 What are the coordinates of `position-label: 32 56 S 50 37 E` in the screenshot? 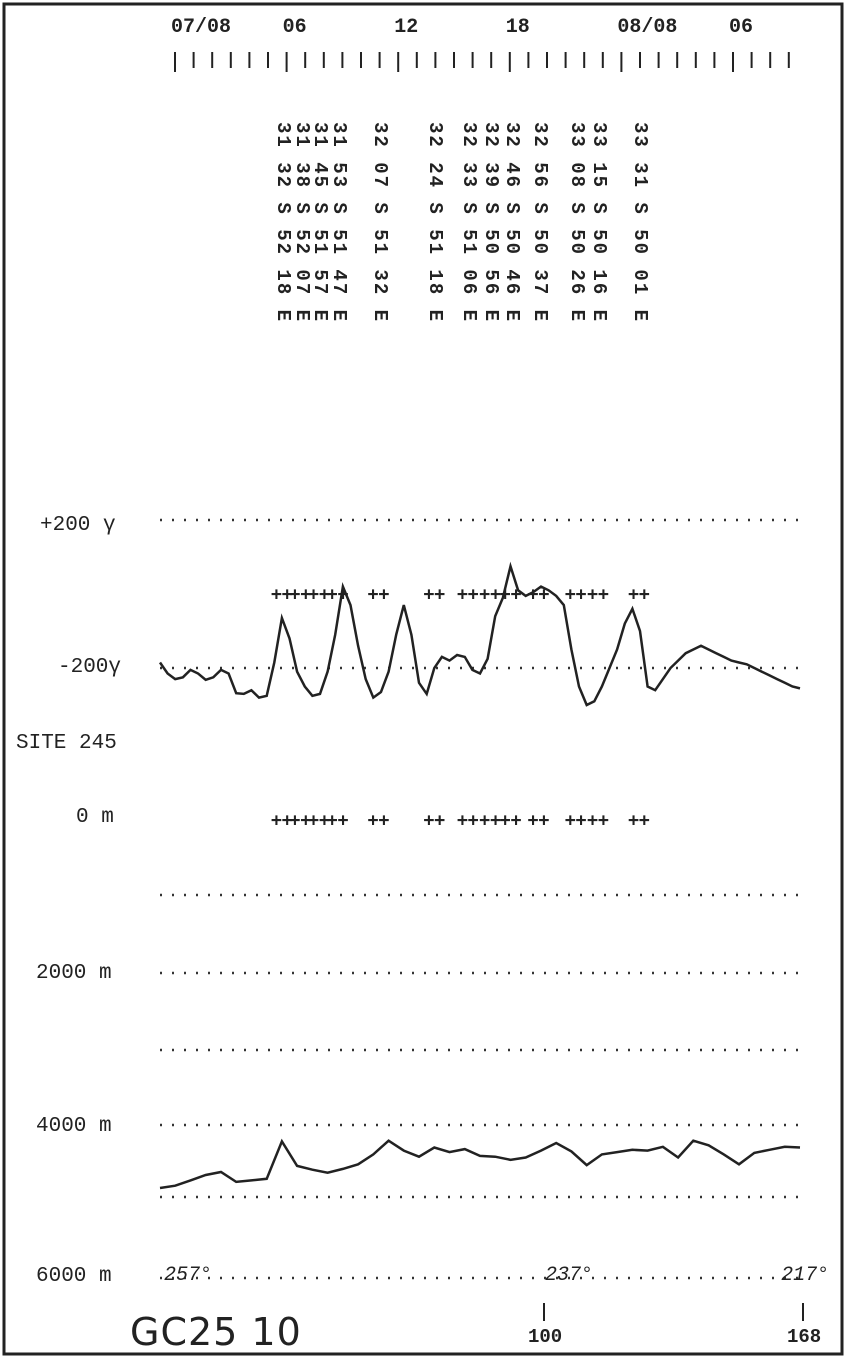 It's located at (540, 247).